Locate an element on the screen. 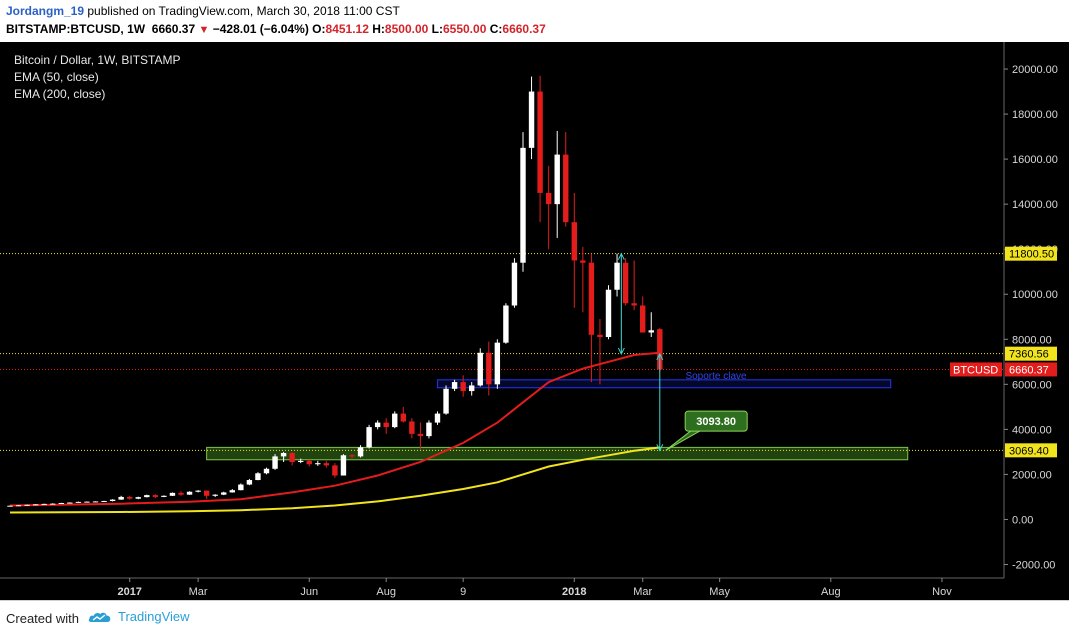  x-tick-label: Mar is located at coordinates (198, 592).